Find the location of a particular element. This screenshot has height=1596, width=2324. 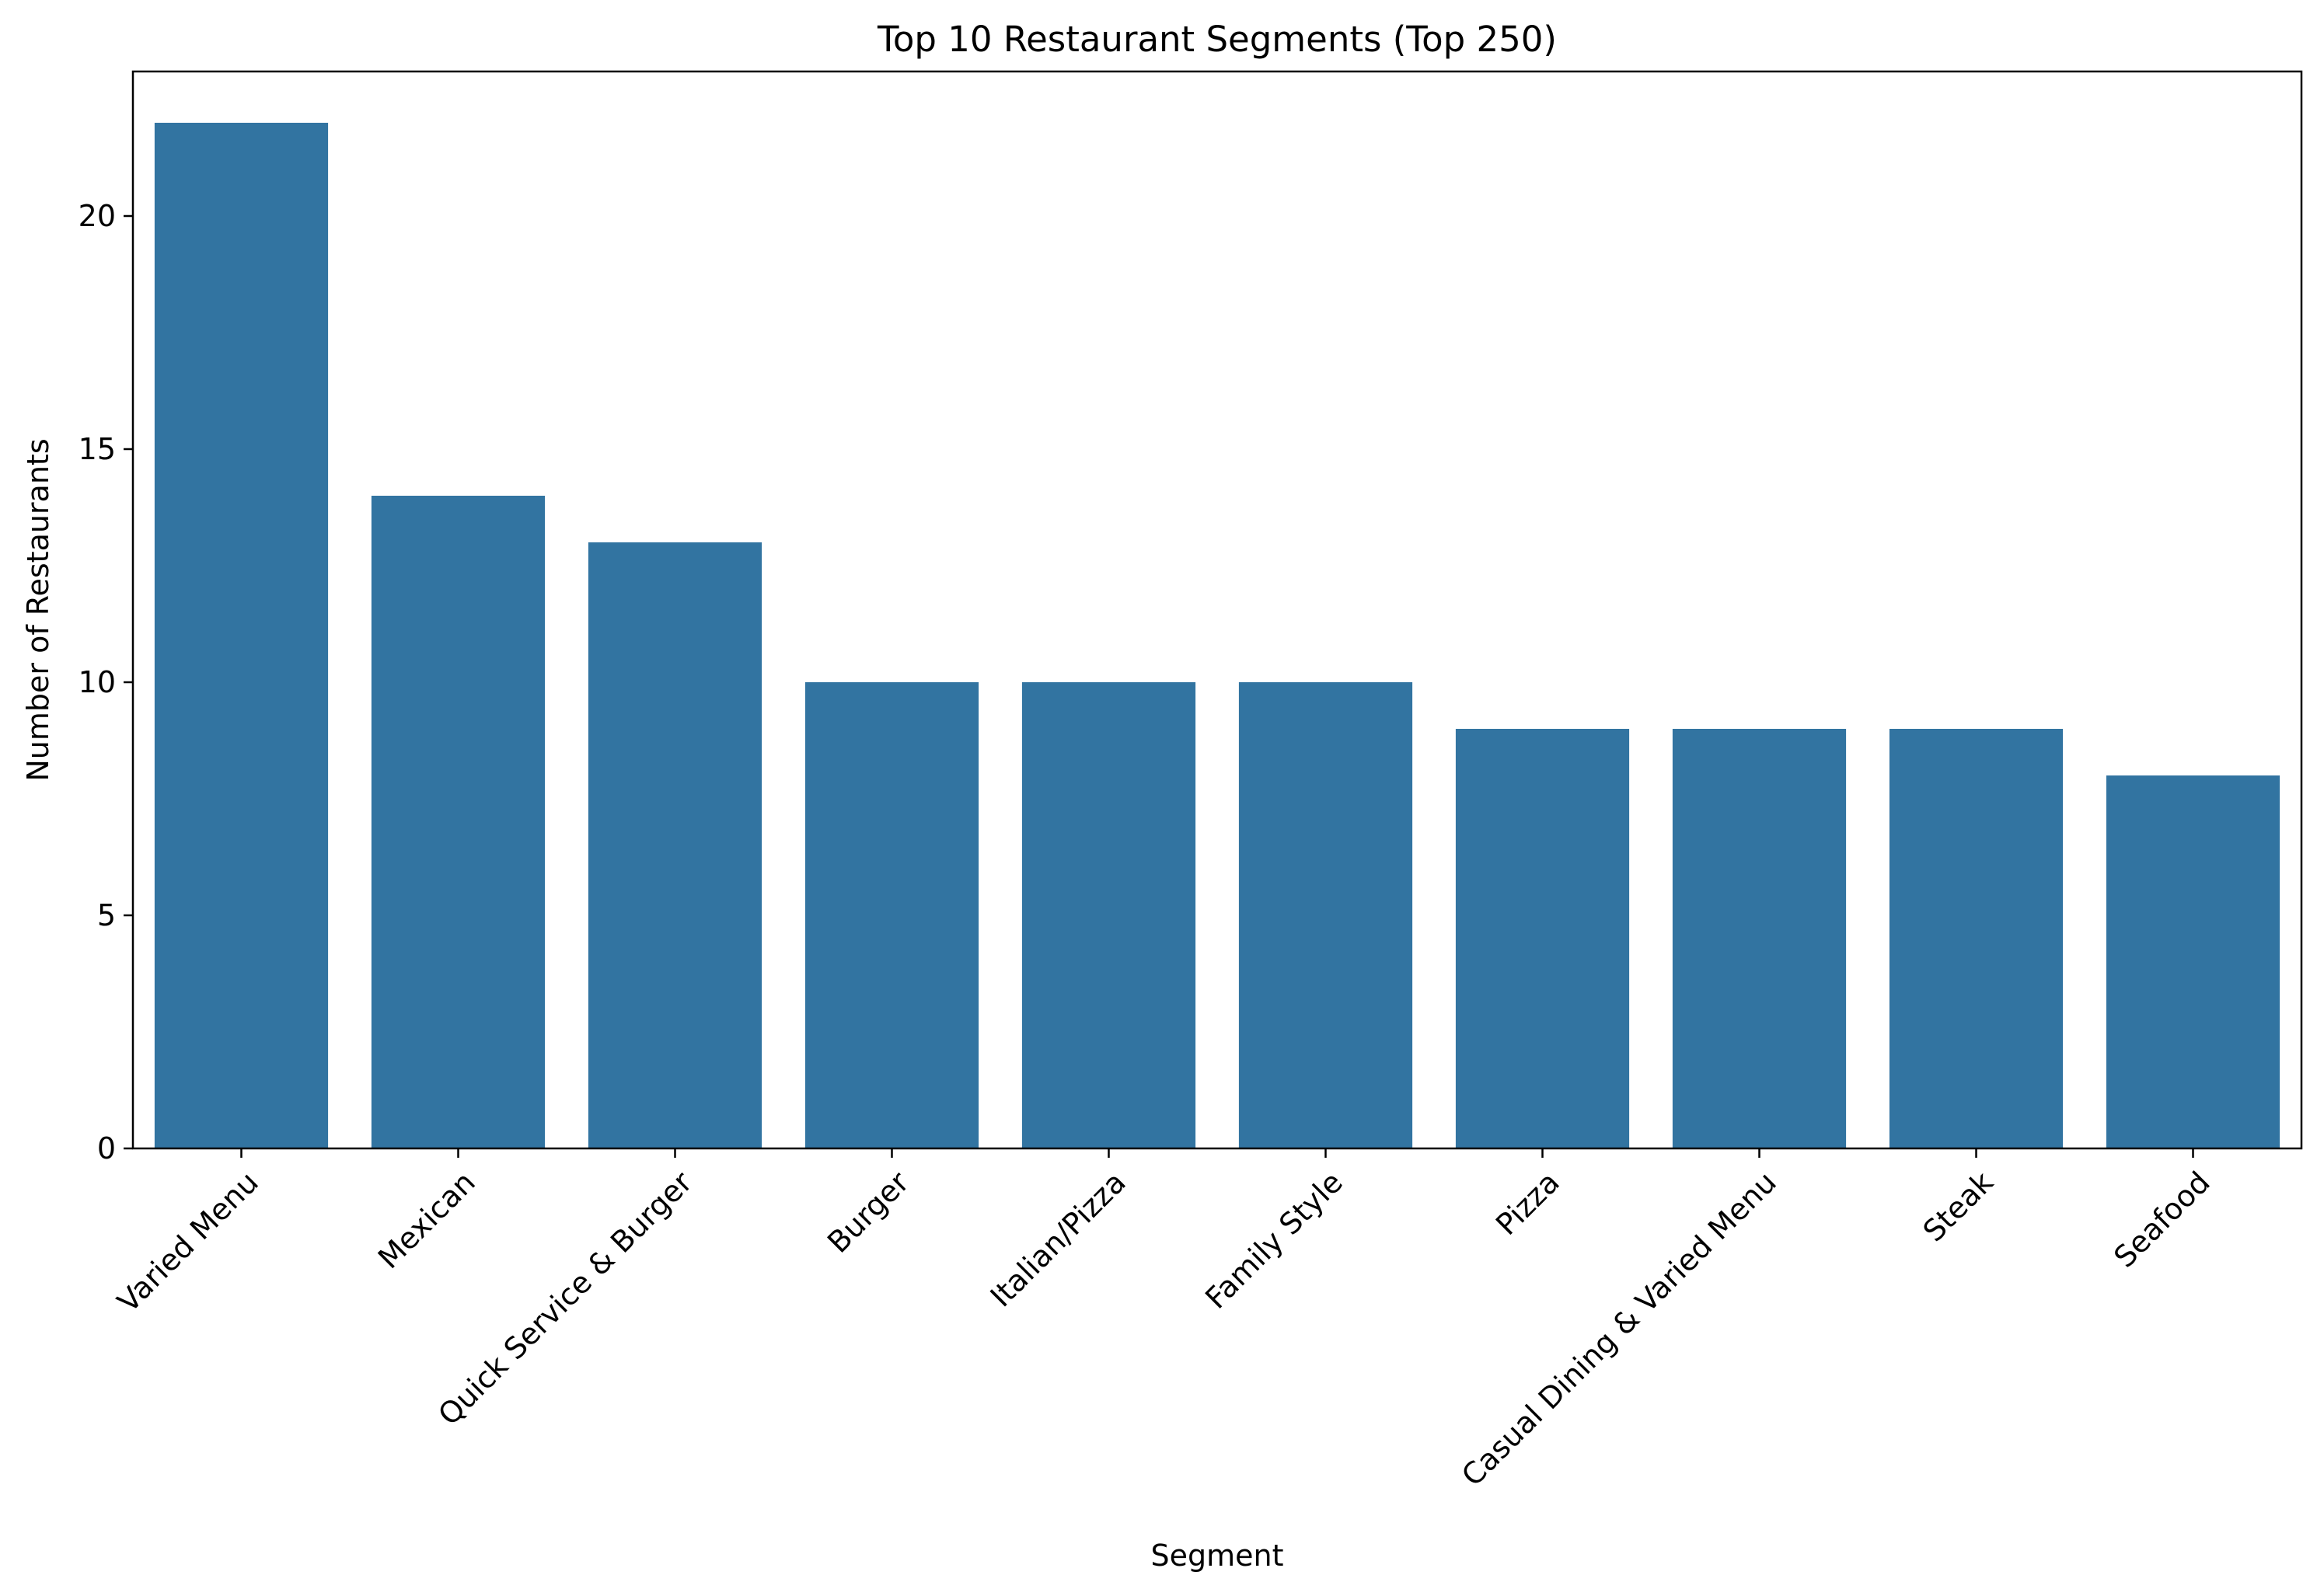

chart-title: Top 10 Restaurant Segments (Top 250) is located at coordinates (1217, 39).